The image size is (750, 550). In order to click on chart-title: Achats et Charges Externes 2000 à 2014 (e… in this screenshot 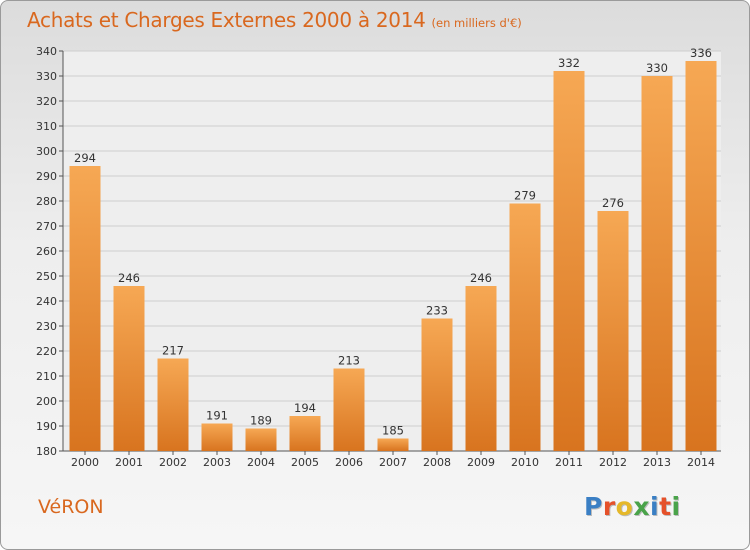, I will do `click(274, 20)`.